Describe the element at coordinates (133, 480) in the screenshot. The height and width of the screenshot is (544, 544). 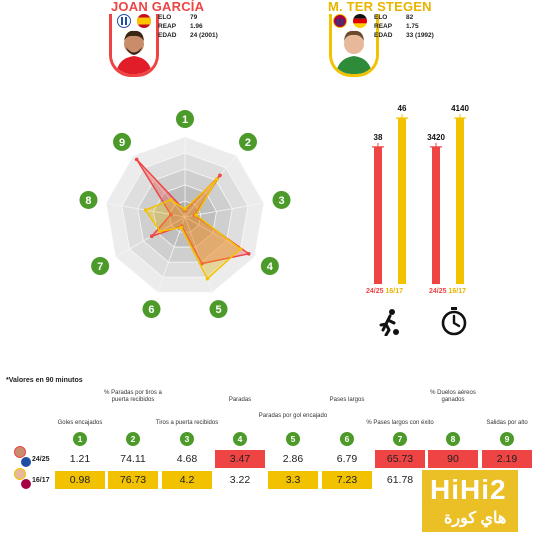
I see `table-cell-1617-2: 76.73` at that location.